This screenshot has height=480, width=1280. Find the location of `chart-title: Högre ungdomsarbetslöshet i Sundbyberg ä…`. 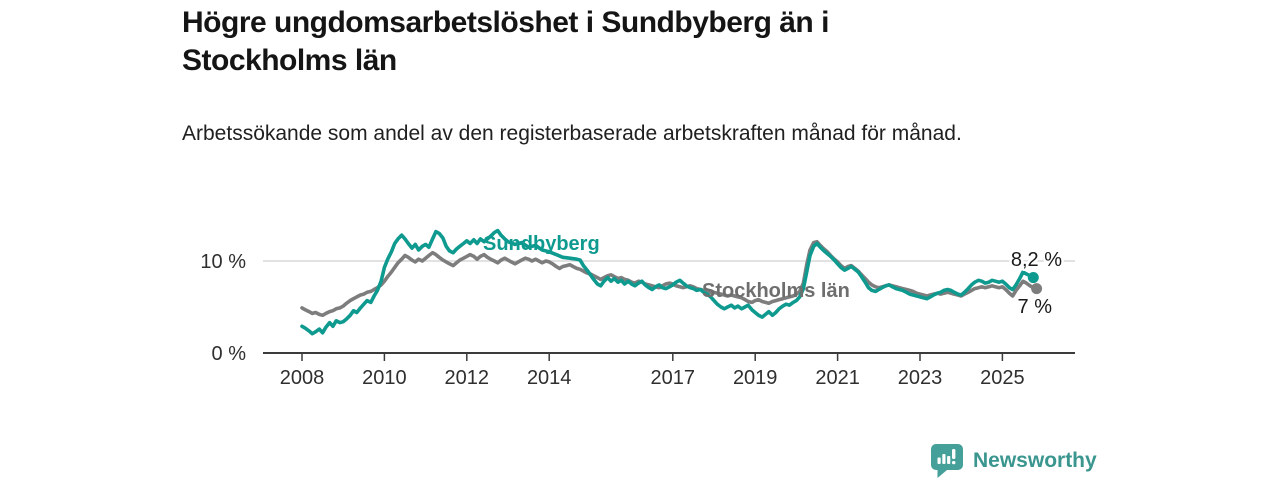

chart-title: Högre ungdomsarbetslöshet i Sundbyberg ä… is located at coordinates (505, 41).